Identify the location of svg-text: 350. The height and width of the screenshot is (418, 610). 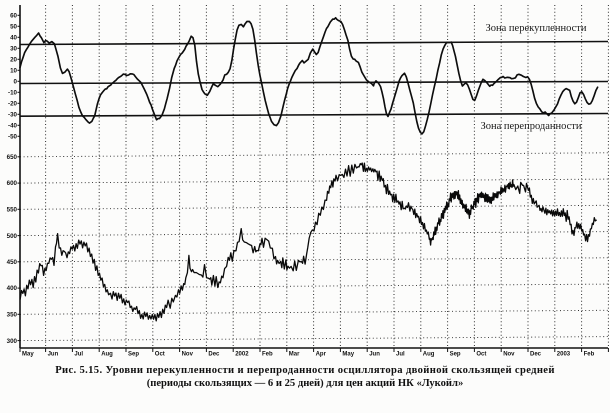
(12, 315).